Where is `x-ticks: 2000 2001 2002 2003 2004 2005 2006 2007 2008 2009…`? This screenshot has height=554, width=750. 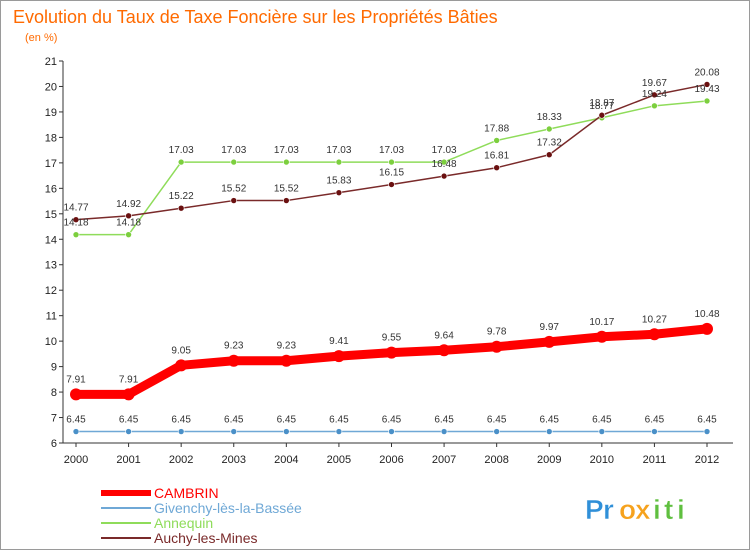 x-ticks: 2000 2001 2002 2003 2004 2005 2006 2007 2008 2009… is located at coordinates (391, 454).